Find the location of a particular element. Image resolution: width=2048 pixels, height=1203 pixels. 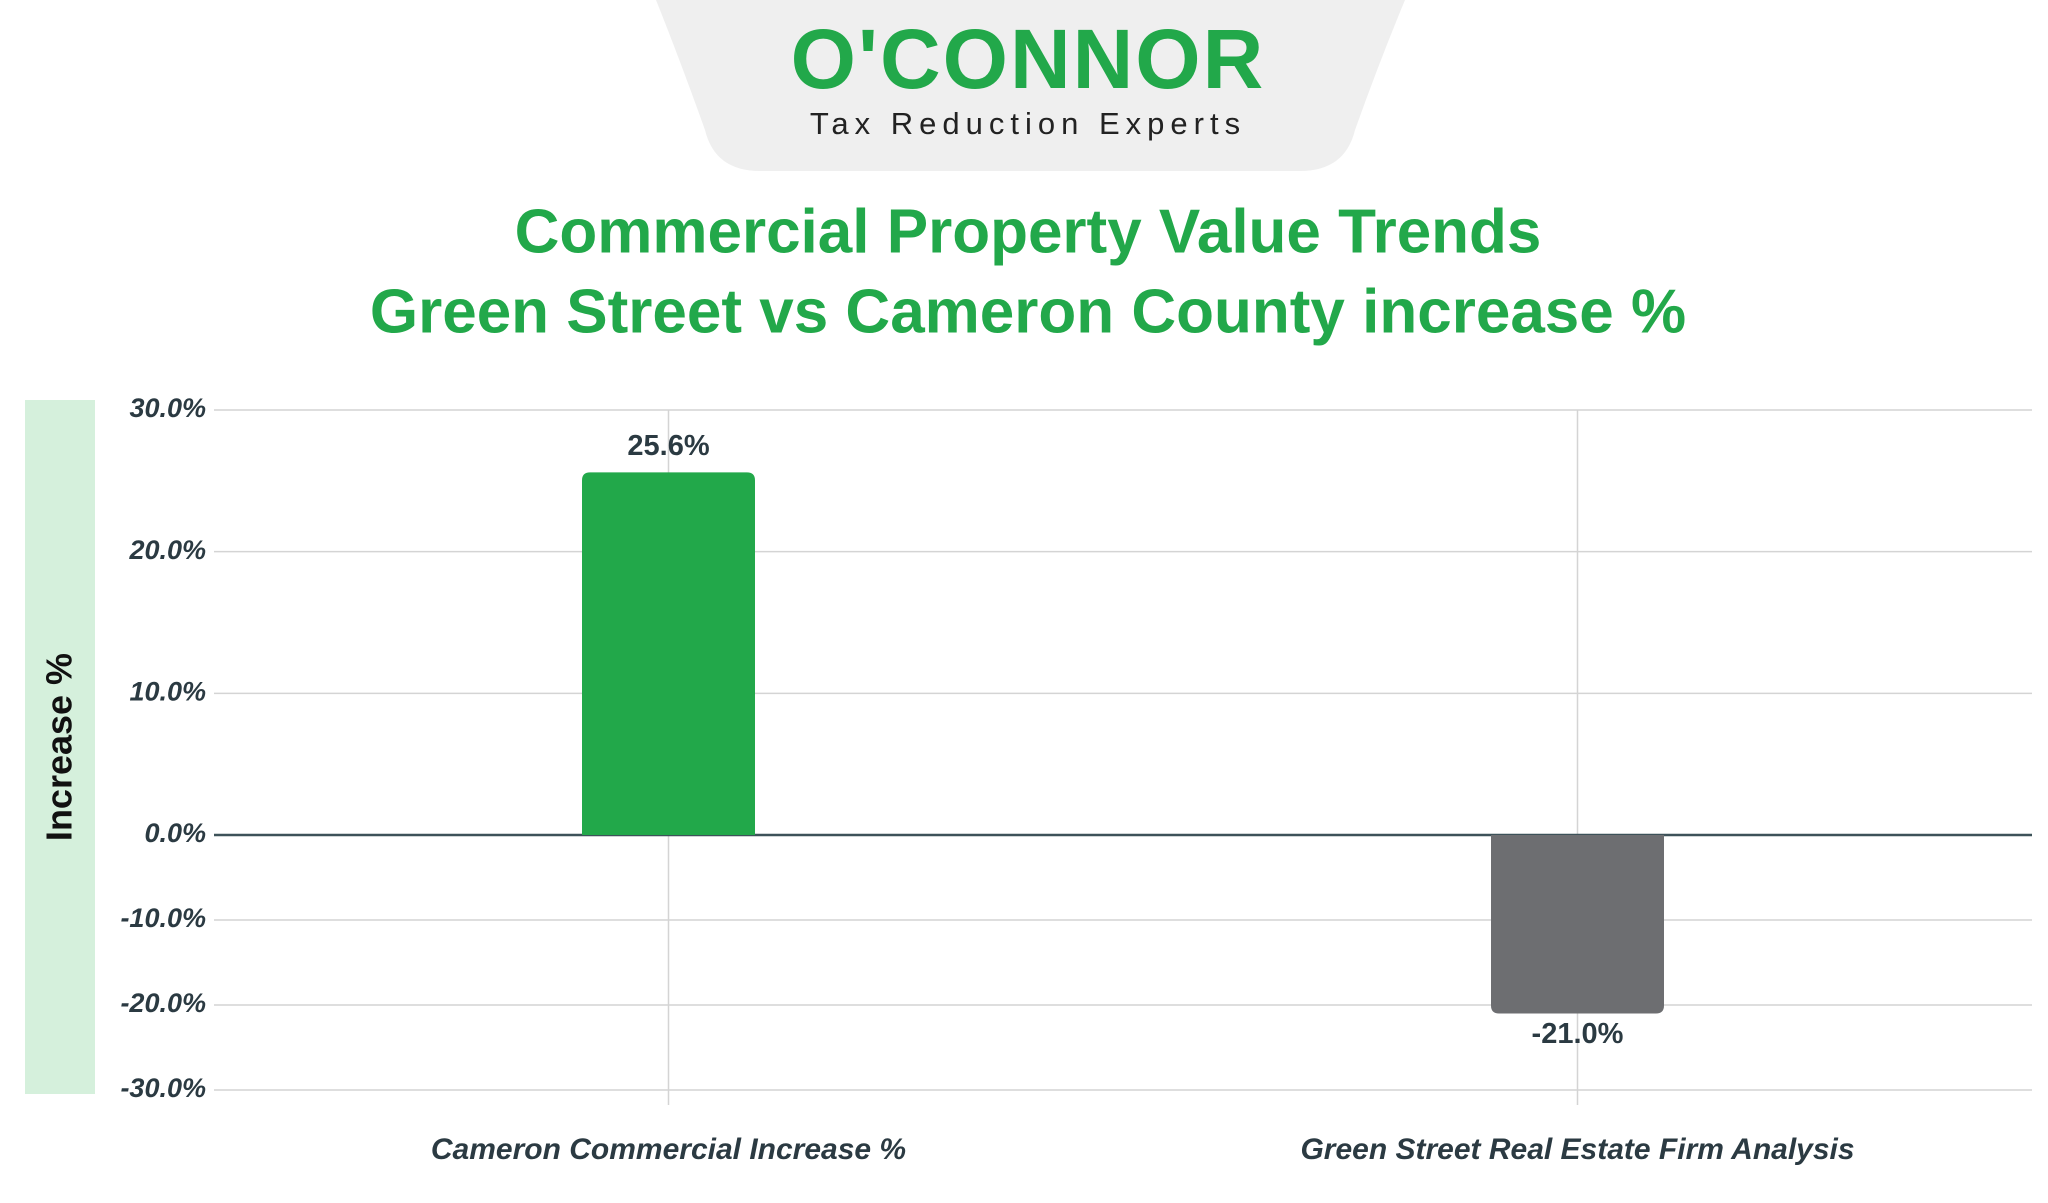

y-label-band is located at coordinates (60, 747).